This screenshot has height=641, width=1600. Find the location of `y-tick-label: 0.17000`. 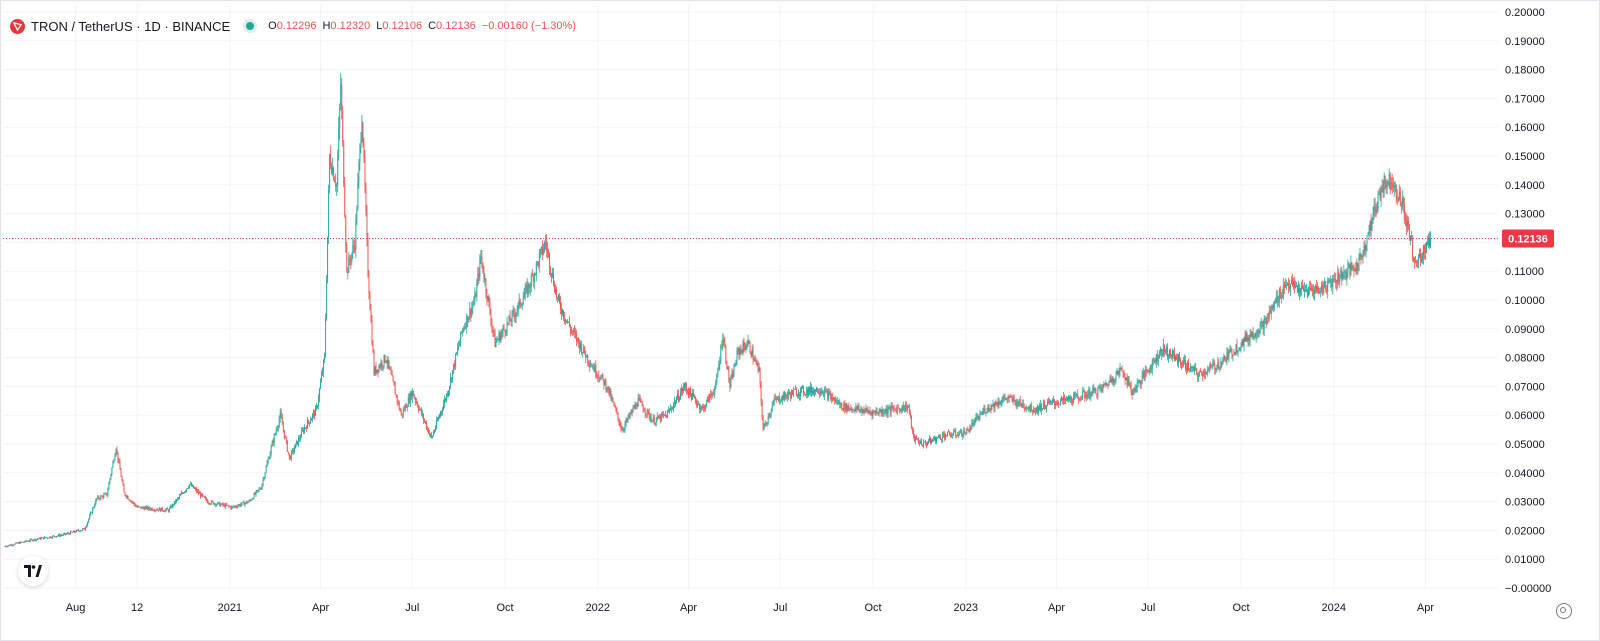

y-tick-label: 0.17000 is located at coordinates (1525, 99).